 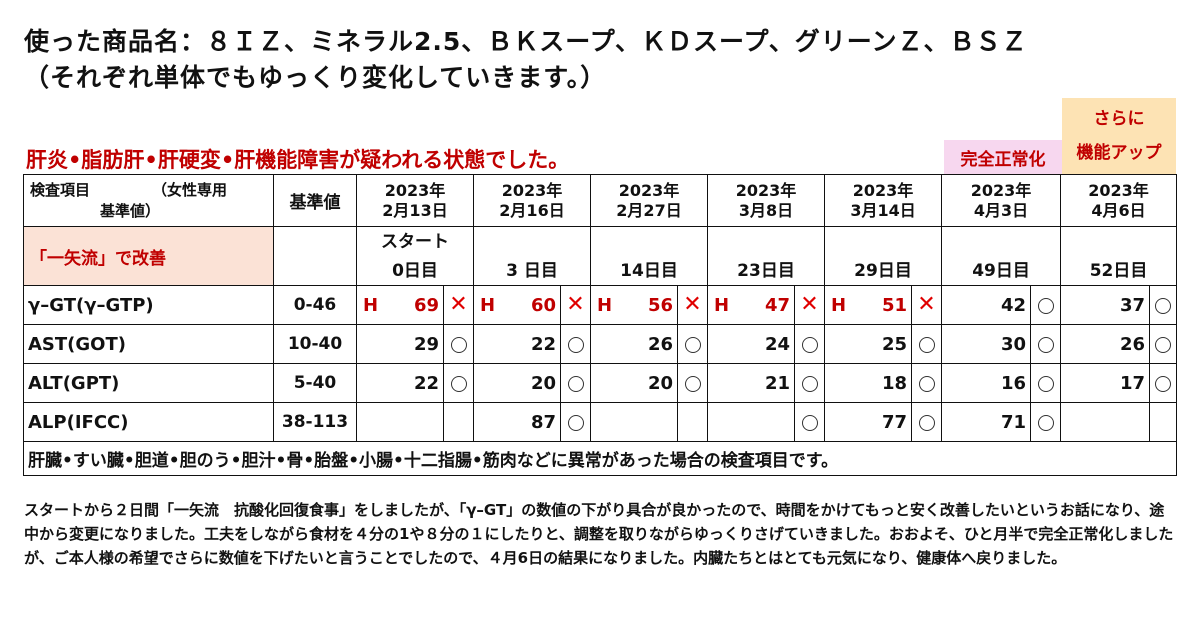 I want to click on header-ref-label: 基準値, so click(x=315, y=200).